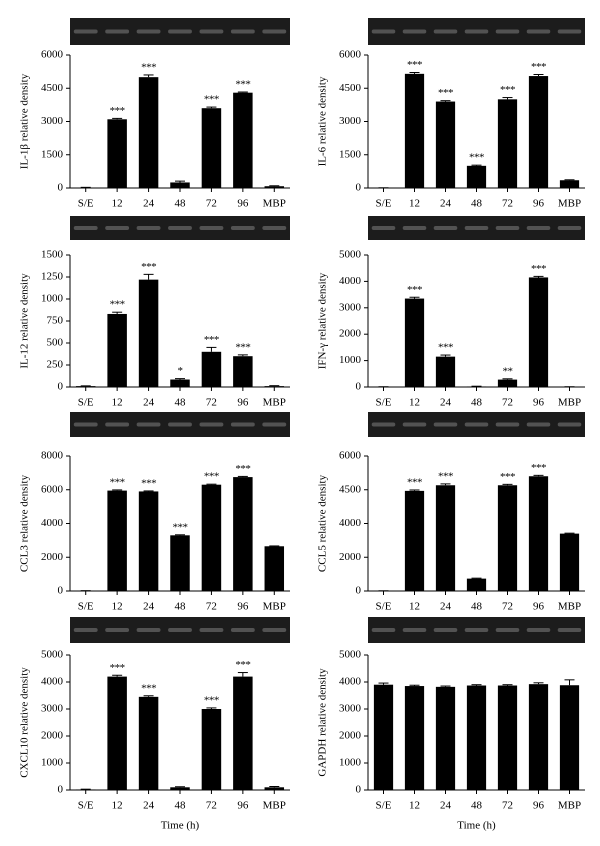  What do you see at coordinates (52, 736) in the screenshot?
I see `y-tick-label: 2000` at bounding box center [52, 736].